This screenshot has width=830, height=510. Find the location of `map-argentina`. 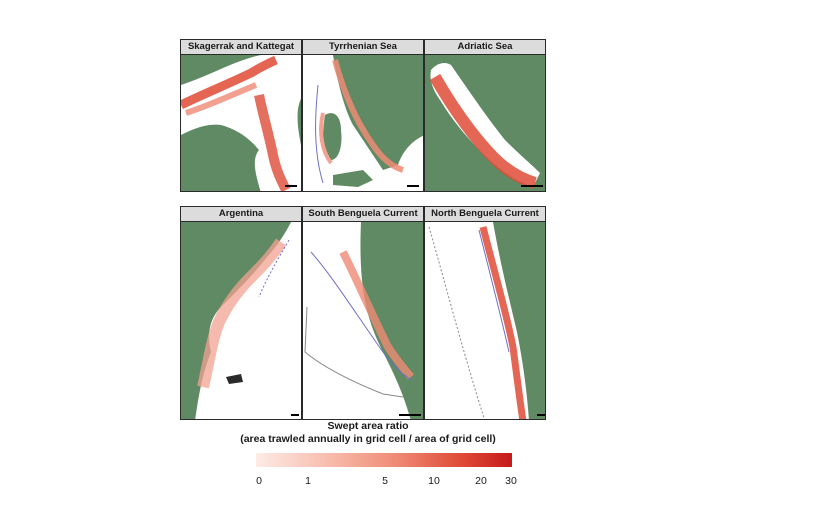

map-argentina is located at coordinates (241, 320).